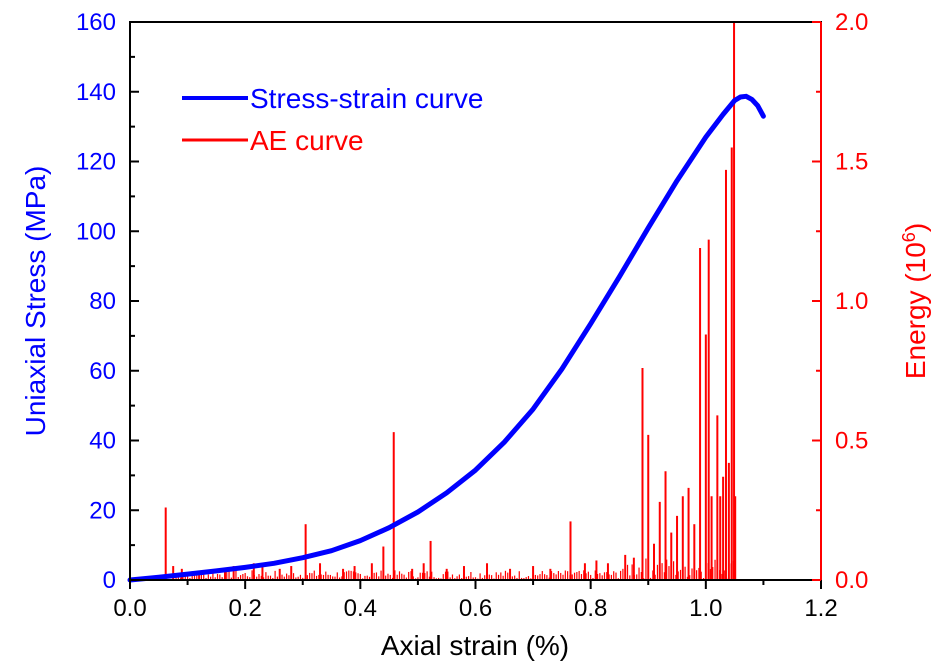 The width and height of the screenshot is (936, 668). I want to click on x-tick-label: 0.0, so click(129, 608).